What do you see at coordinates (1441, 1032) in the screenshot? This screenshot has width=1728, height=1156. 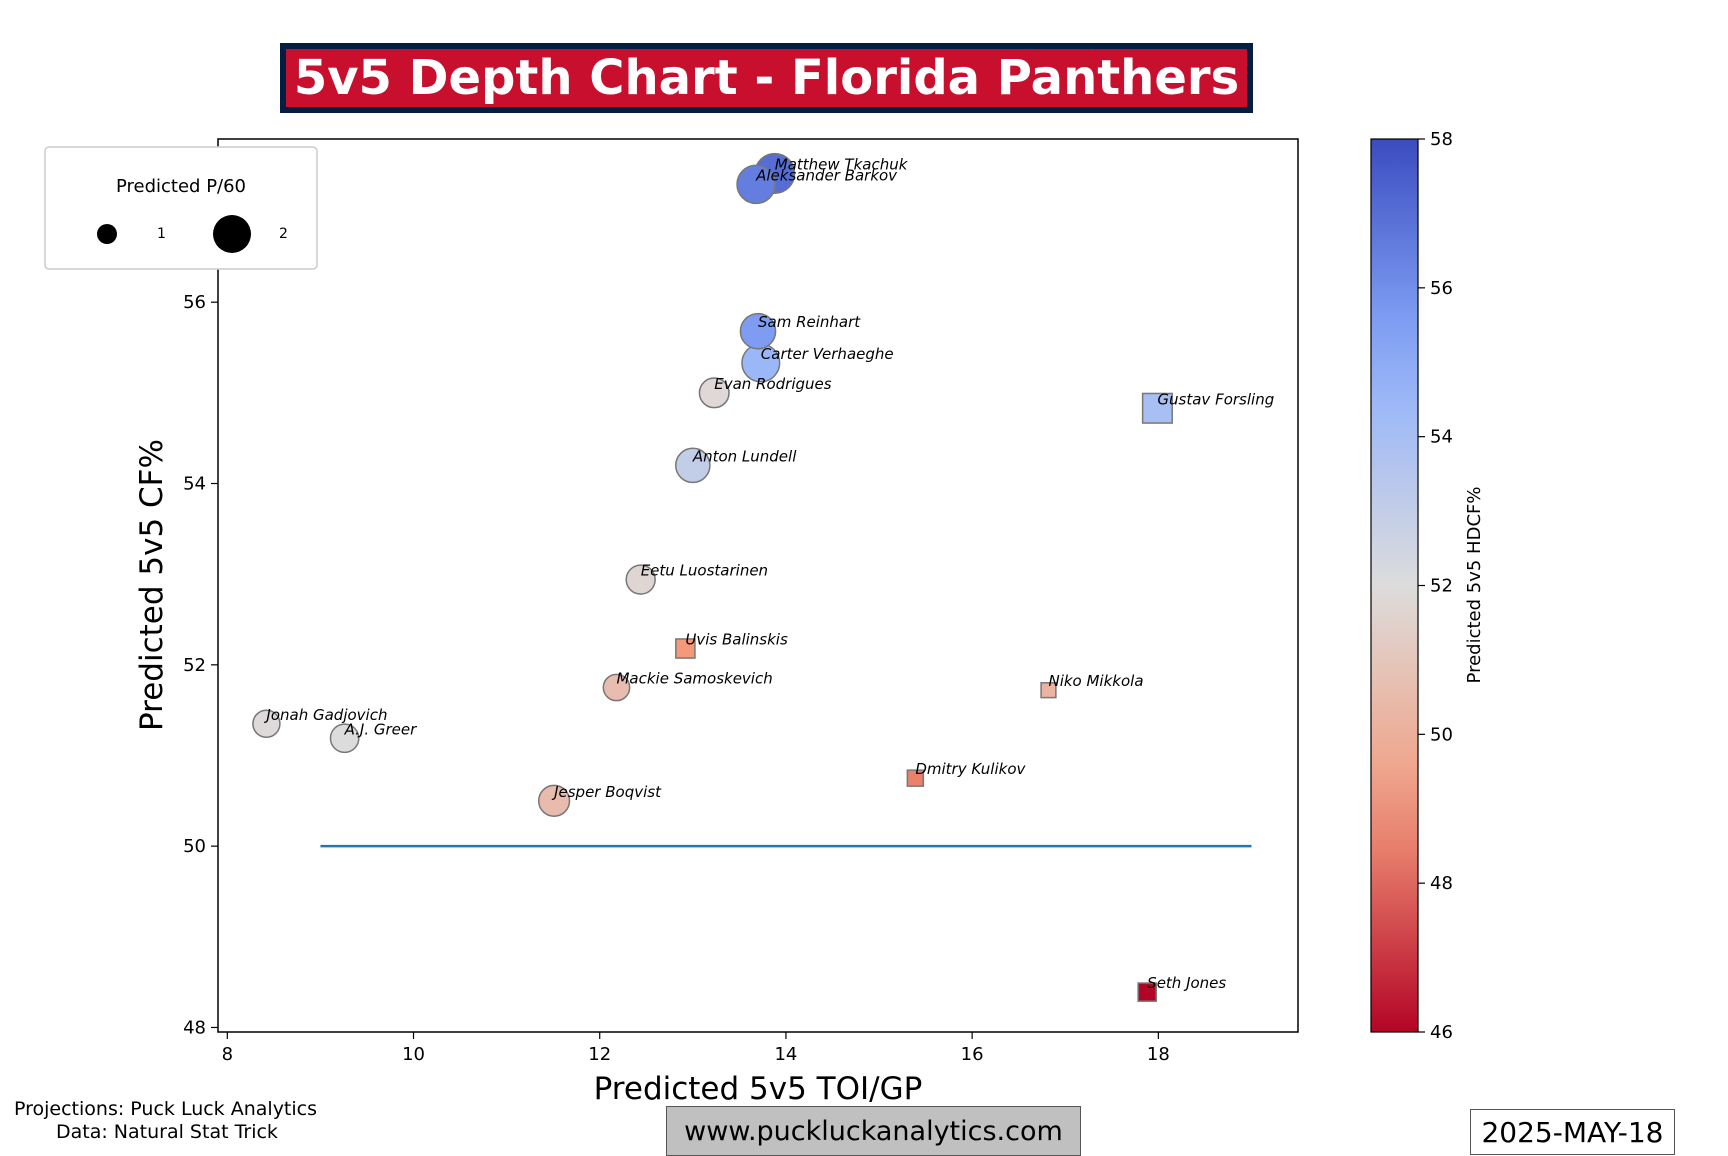 I see `colorbar-tick-label: 46` at bounding box center [1441, 1032].